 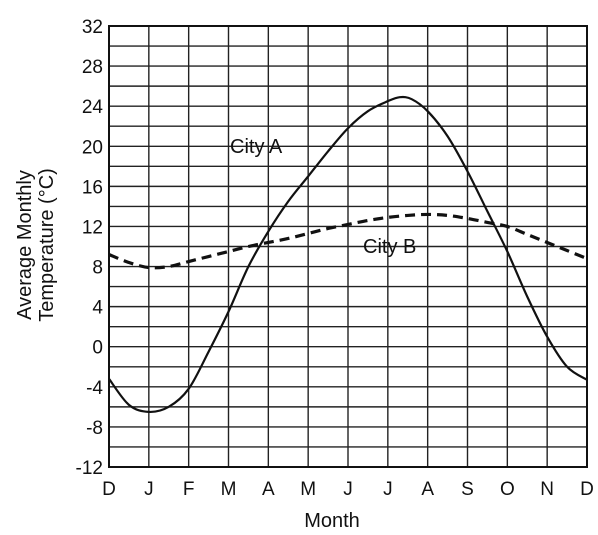 What do you see at coordinates (92, 147) in the screenshot?
I see `y-tick-label: 20` at bounding box center [92, 147].